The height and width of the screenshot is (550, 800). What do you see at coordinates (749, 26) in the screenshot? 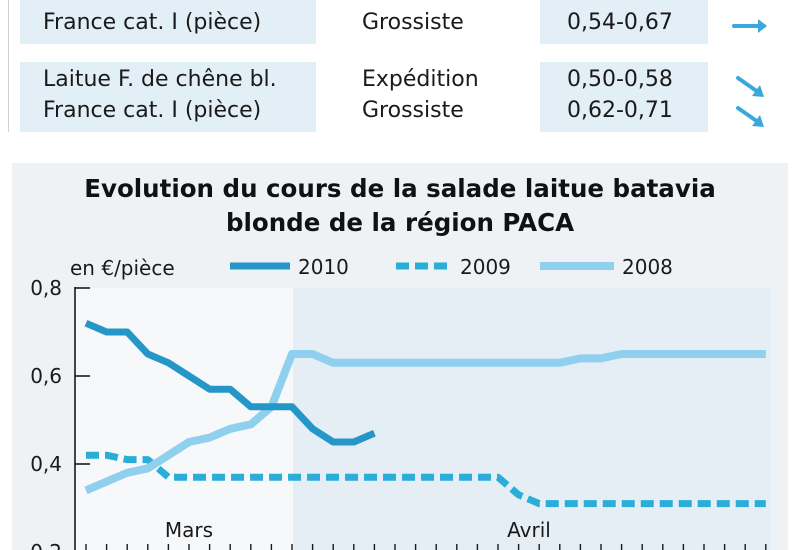
I see `right-arrow-icon` at bounding box center [749, 26].